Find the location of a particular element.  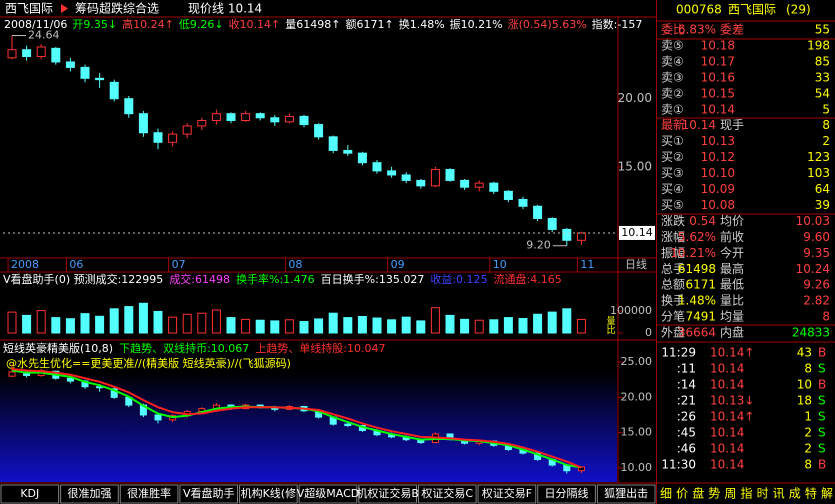

quote-label: 卖⑤ is located at coordinates (672, 45).